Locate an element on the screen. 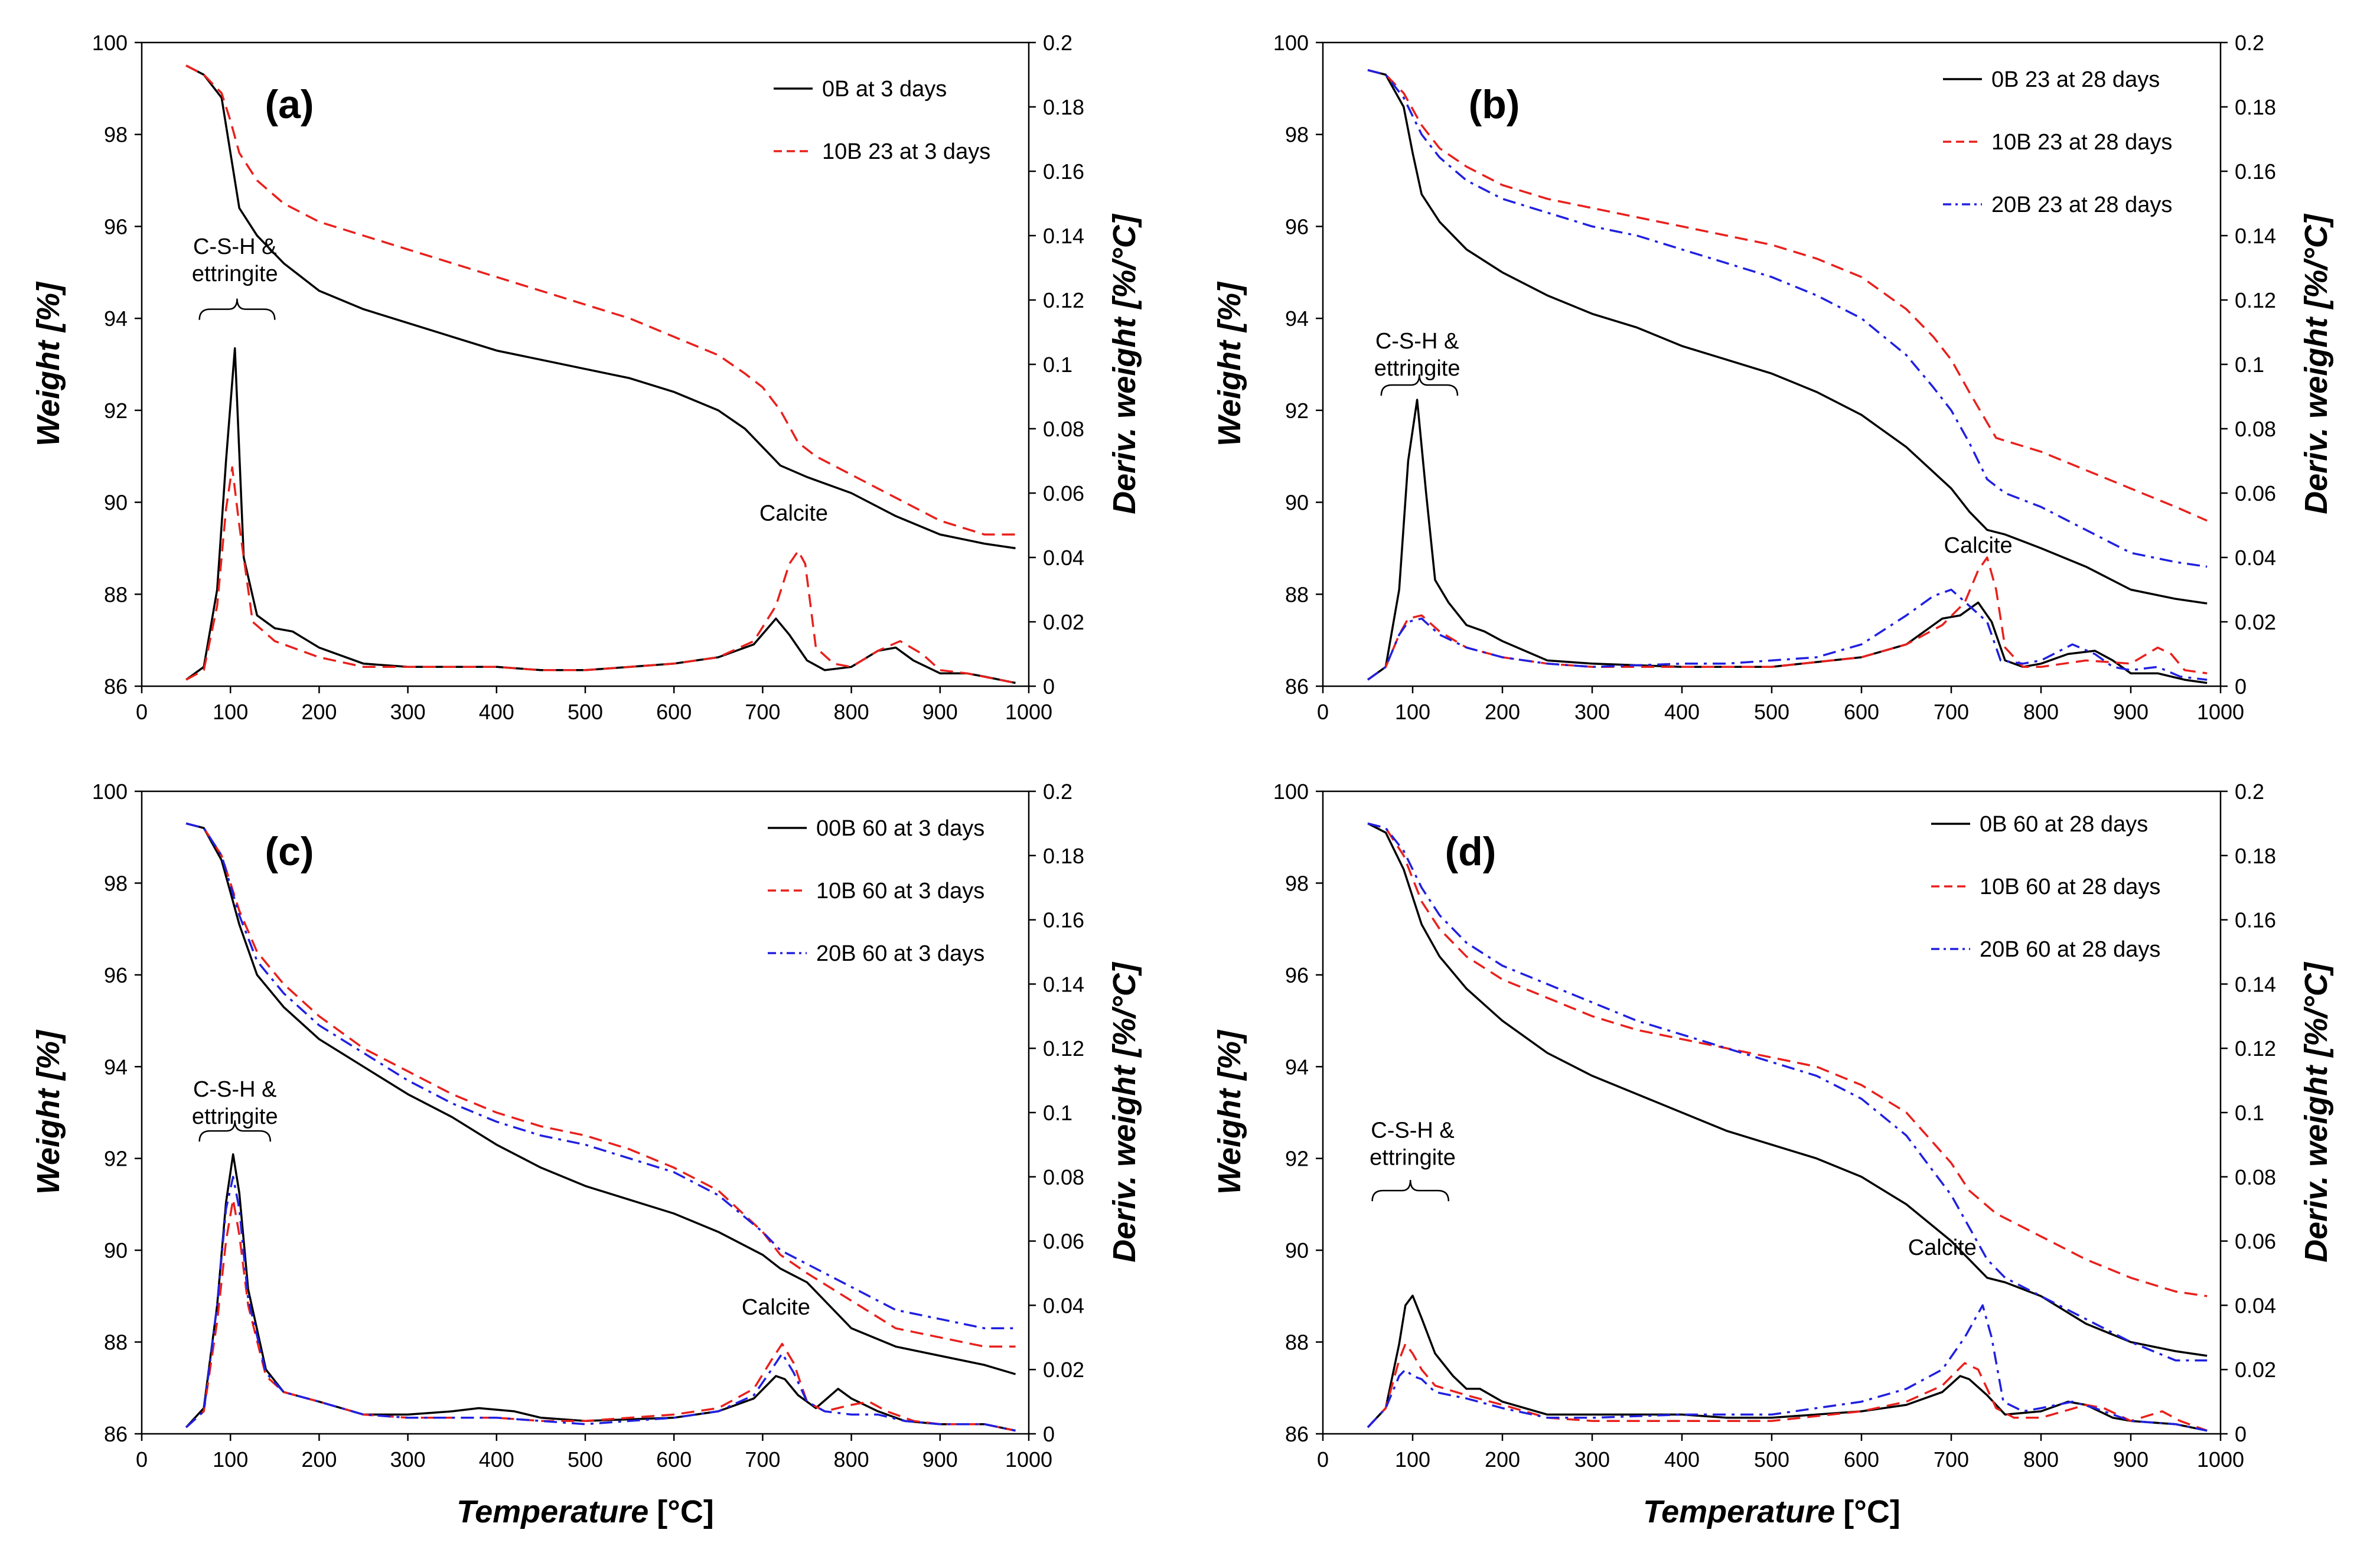 This screenshot has width=2380, height=1559. weight-line-10b-23-at-28-days is located at coordinates (1787, 295).